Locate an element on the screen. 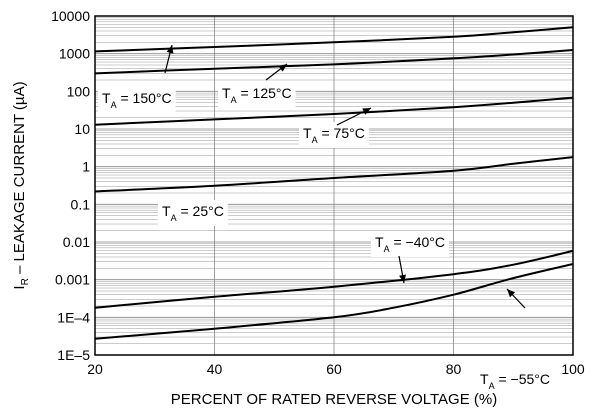  y-tick-label: 0.1 is located at coordinates (81, 204).